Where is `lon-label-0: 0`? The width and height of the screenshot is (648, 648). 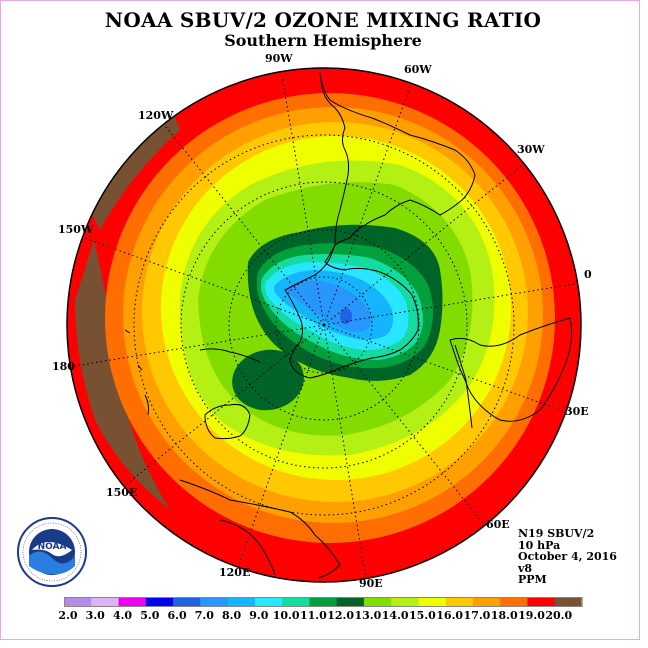 lon-label-0: 0 is located at coordinates (588, 274).